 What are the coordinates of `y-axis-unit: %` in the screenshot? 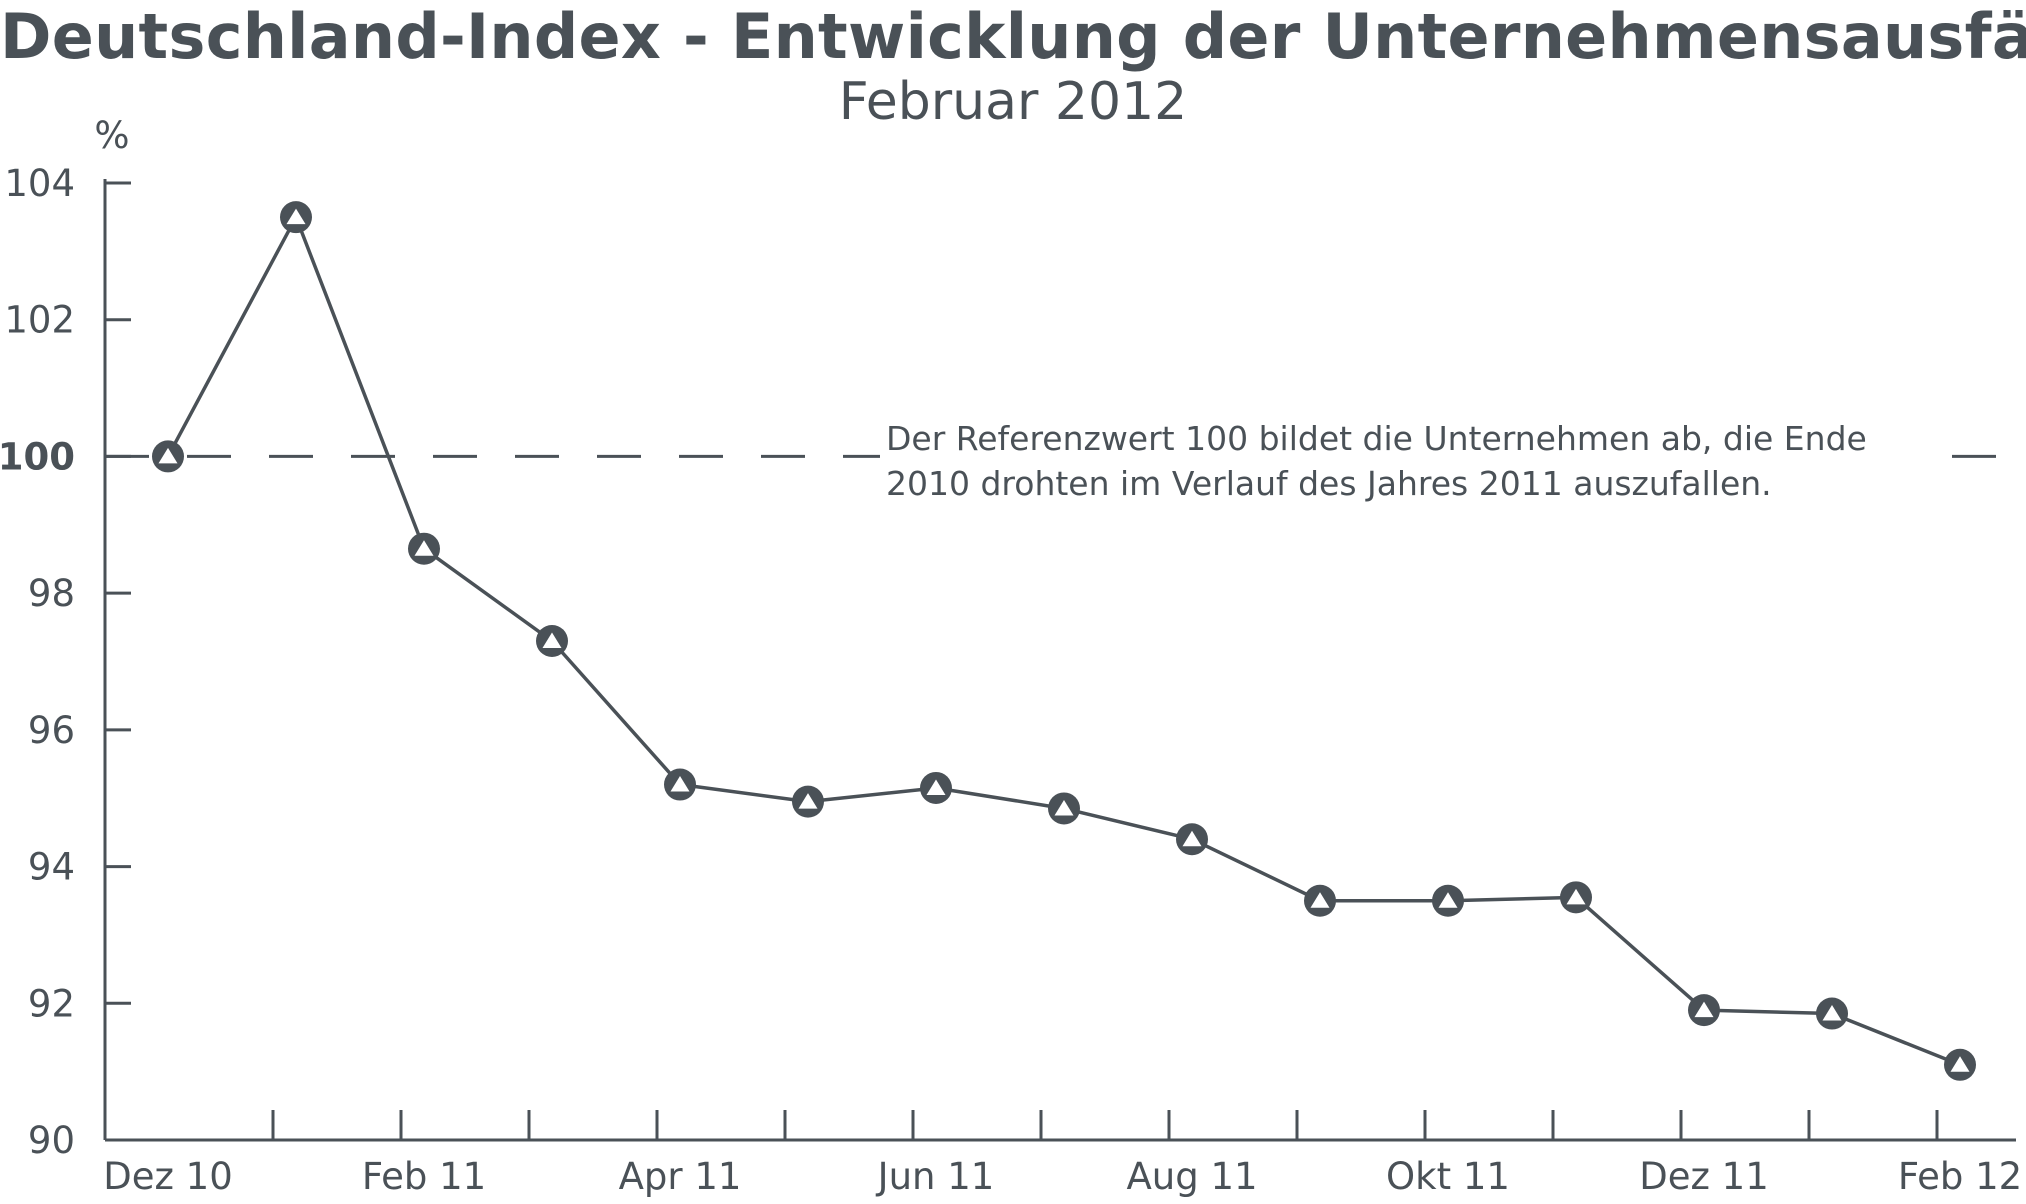 It's located at (111, 135).